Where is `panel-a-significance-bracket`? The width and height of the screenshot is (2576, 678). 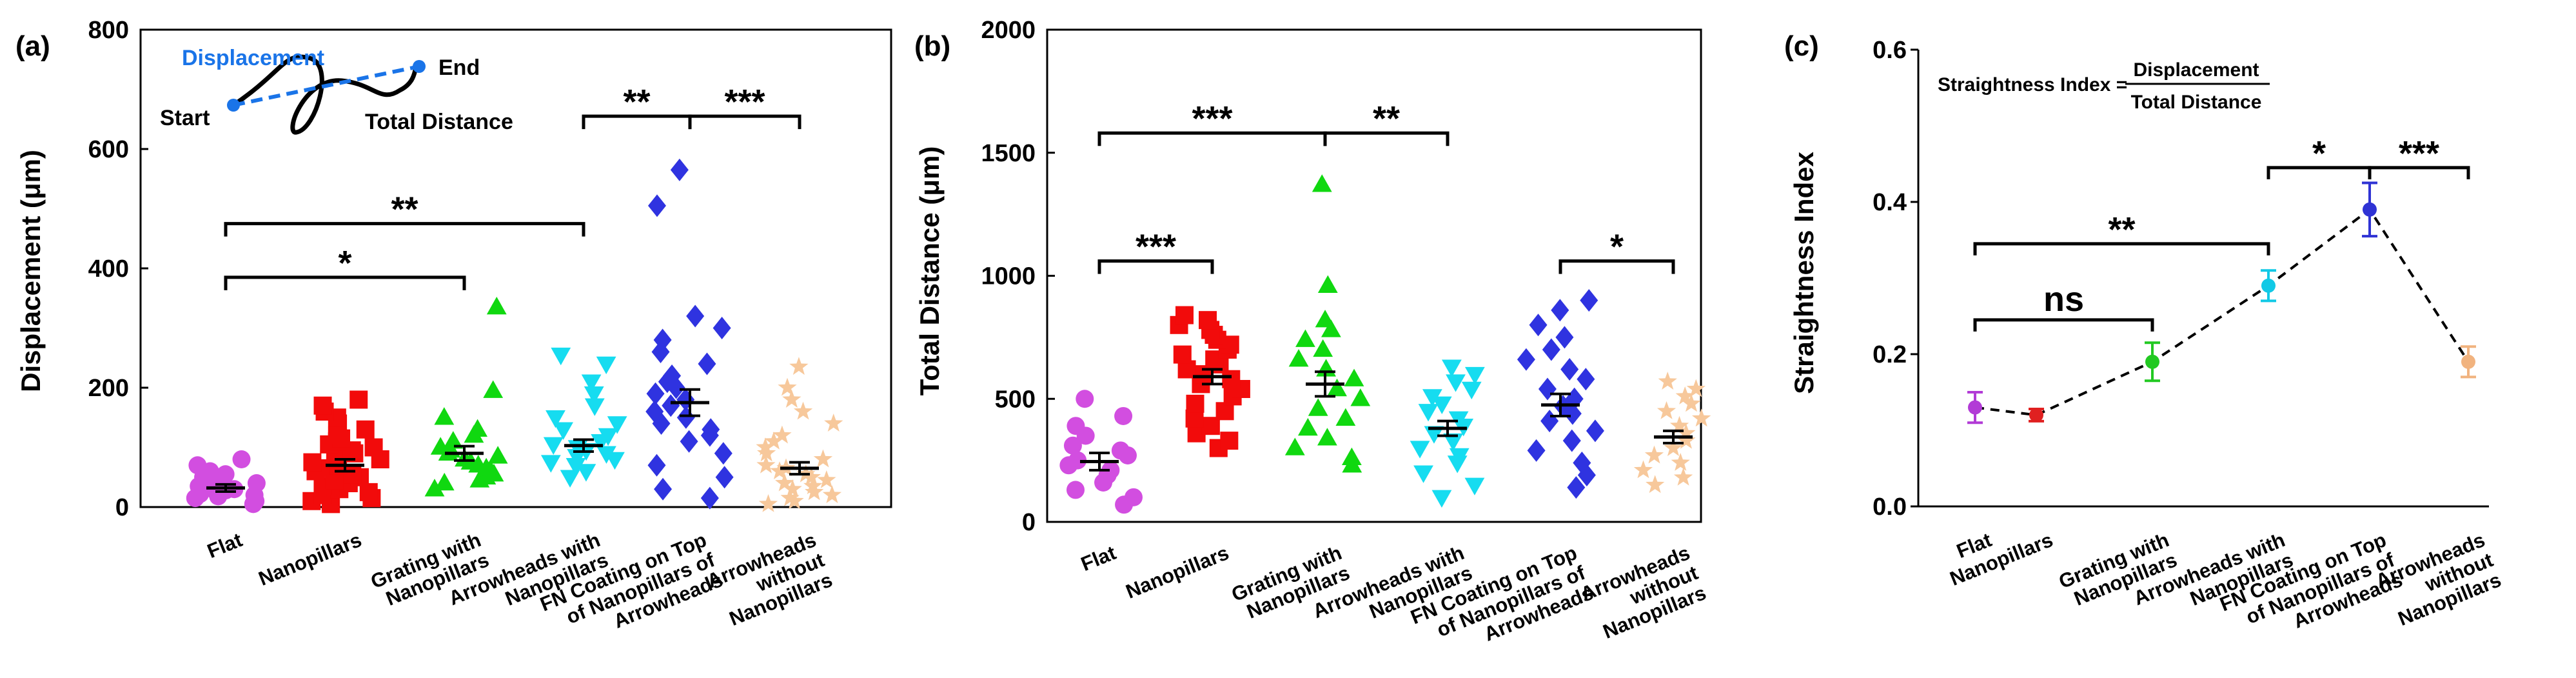
panel-a-significance-bracket is located at coordinates (404, 229).